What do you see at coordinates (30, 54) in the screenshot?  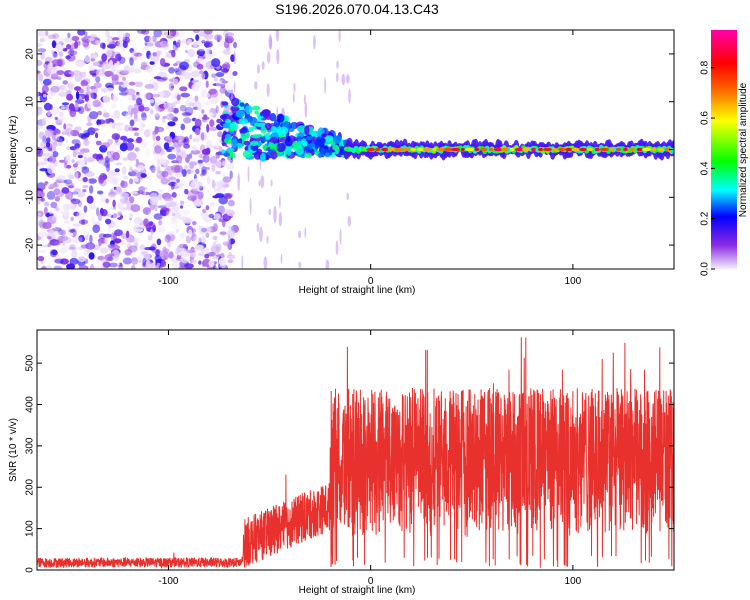 I see `y-tick-label: 20` at bounding box center [30, 54].